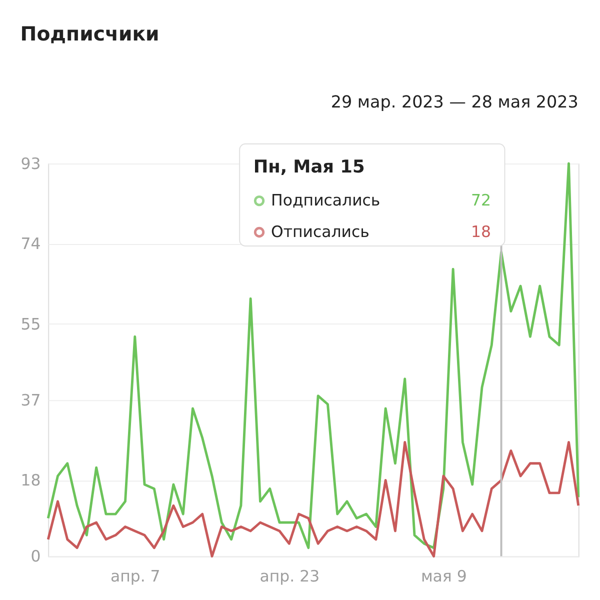 This screenshot has width=600, height=600. I want to click on legend-label: Отписались, so click(320, 232).